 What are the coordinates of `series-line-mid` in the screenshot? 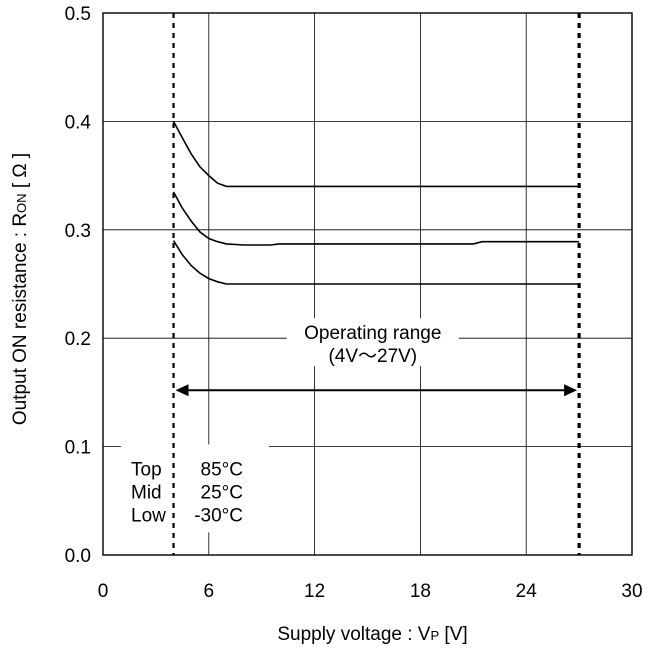 It's located at (376, 218).